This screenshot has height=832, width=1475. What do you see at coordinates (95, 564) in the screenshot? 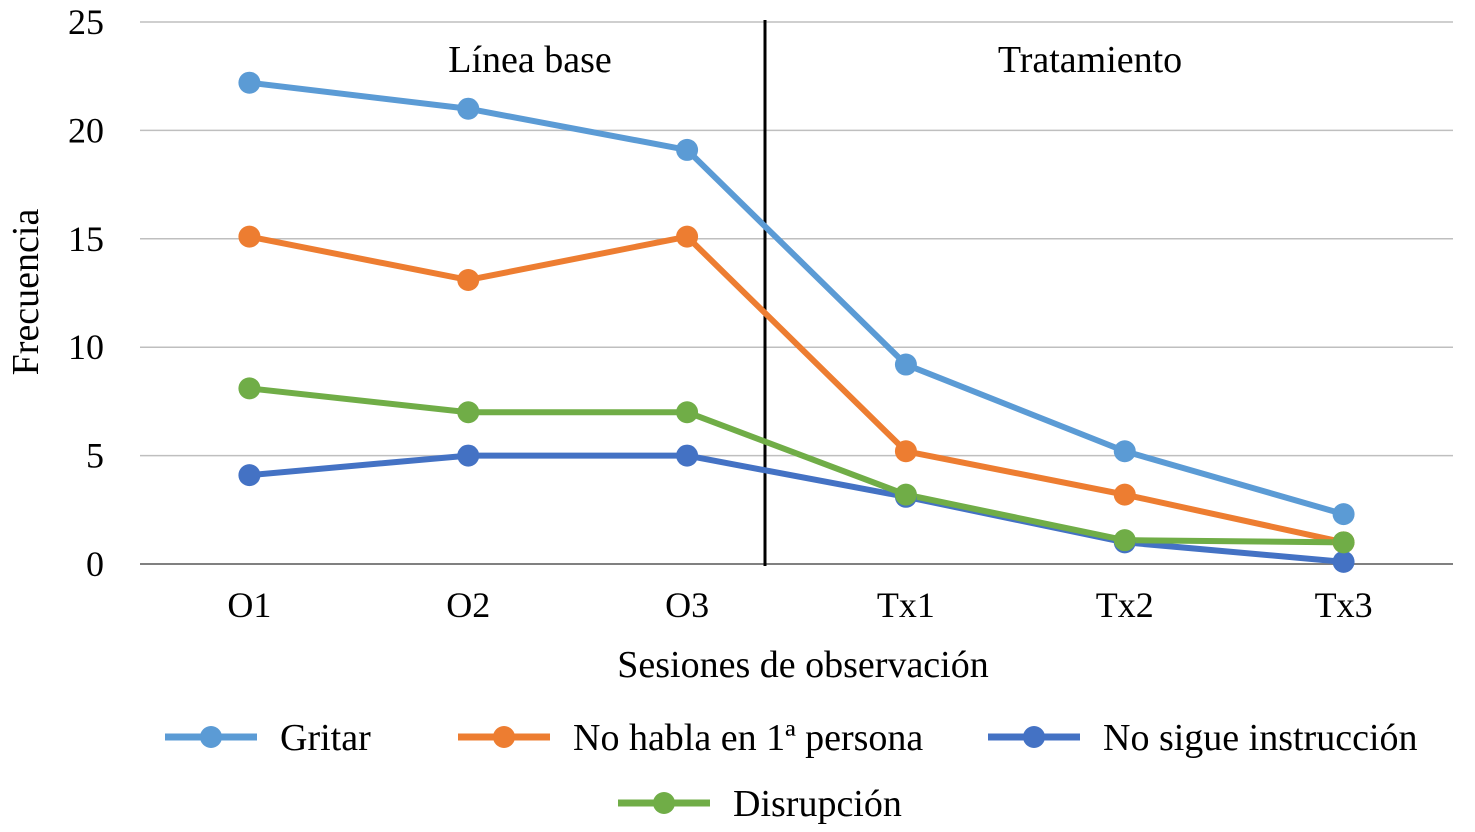
I see `y-tick-label: 0` at bounding box center [95, 564].